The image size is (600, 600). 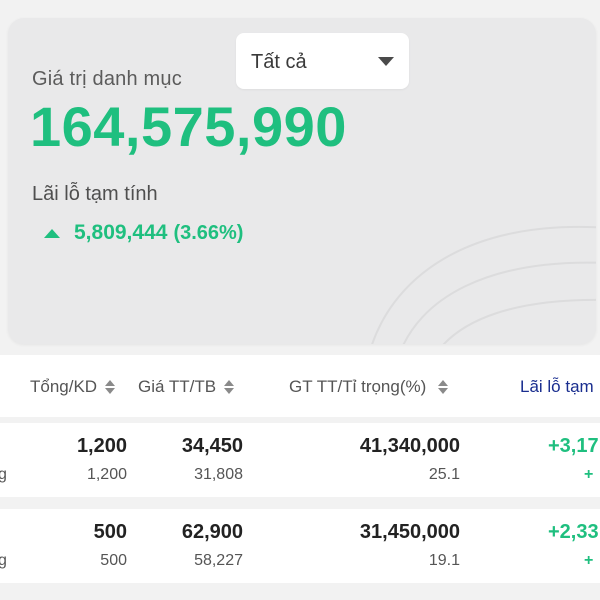 What do you see at coordinates (107, 79) in the screenshot?
I see `portfolio-value-label: Giá trị danh mục` at bounding box center [107, 79].